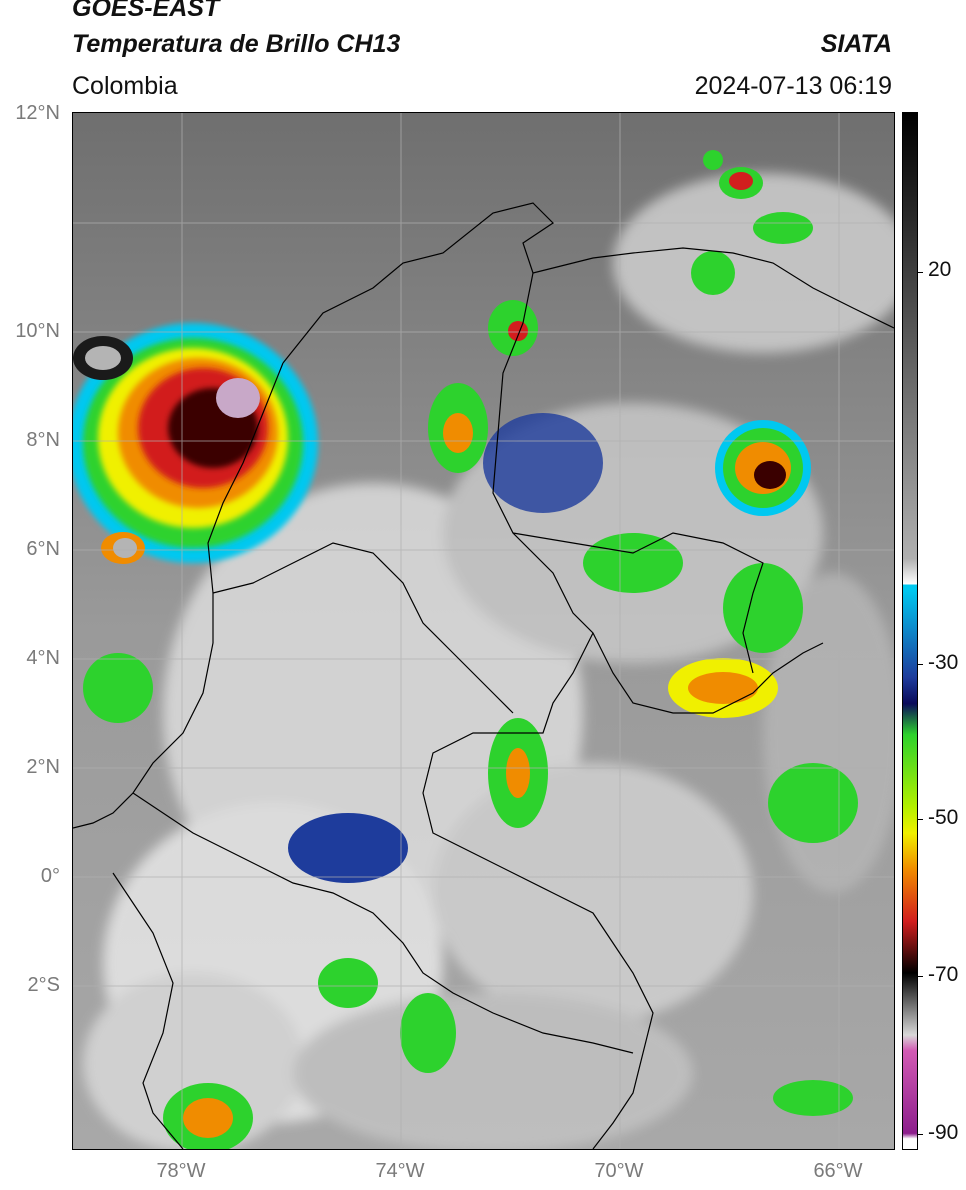 This screenshot has height=1190, width=966. Describe the element at coordinates (943, 1132) in the screenshot. I see `colorbar-label-minus90: -90` at that location.